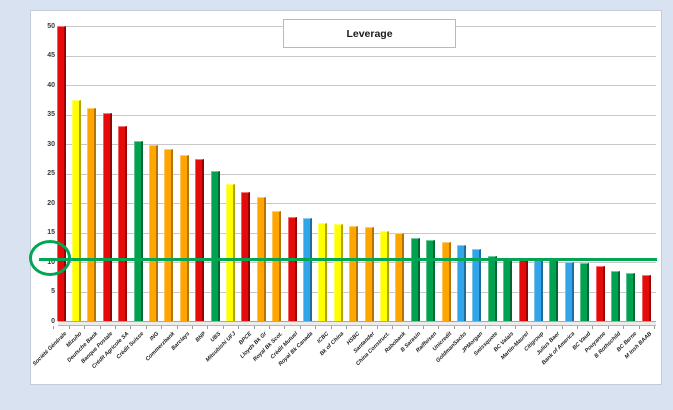 The height and width of the screenshot is (410, 673). I want to click on reference-circle-icon, so click(50, 258).